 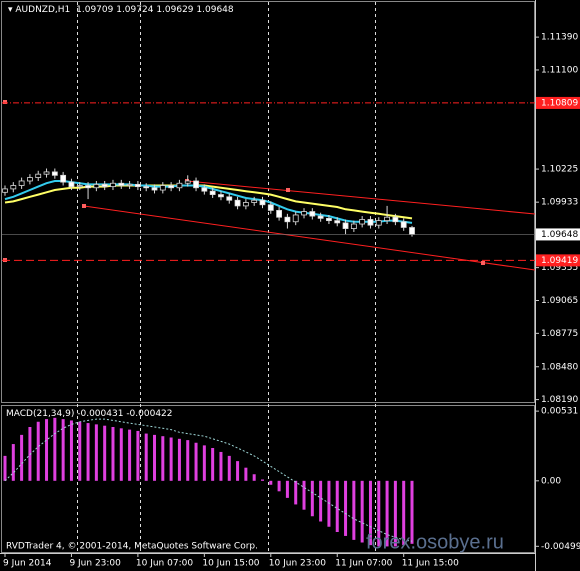 I want to click on macd-header: MACD(21,34,9) -0.000431 -0.000422, so click(x=89, y=414).